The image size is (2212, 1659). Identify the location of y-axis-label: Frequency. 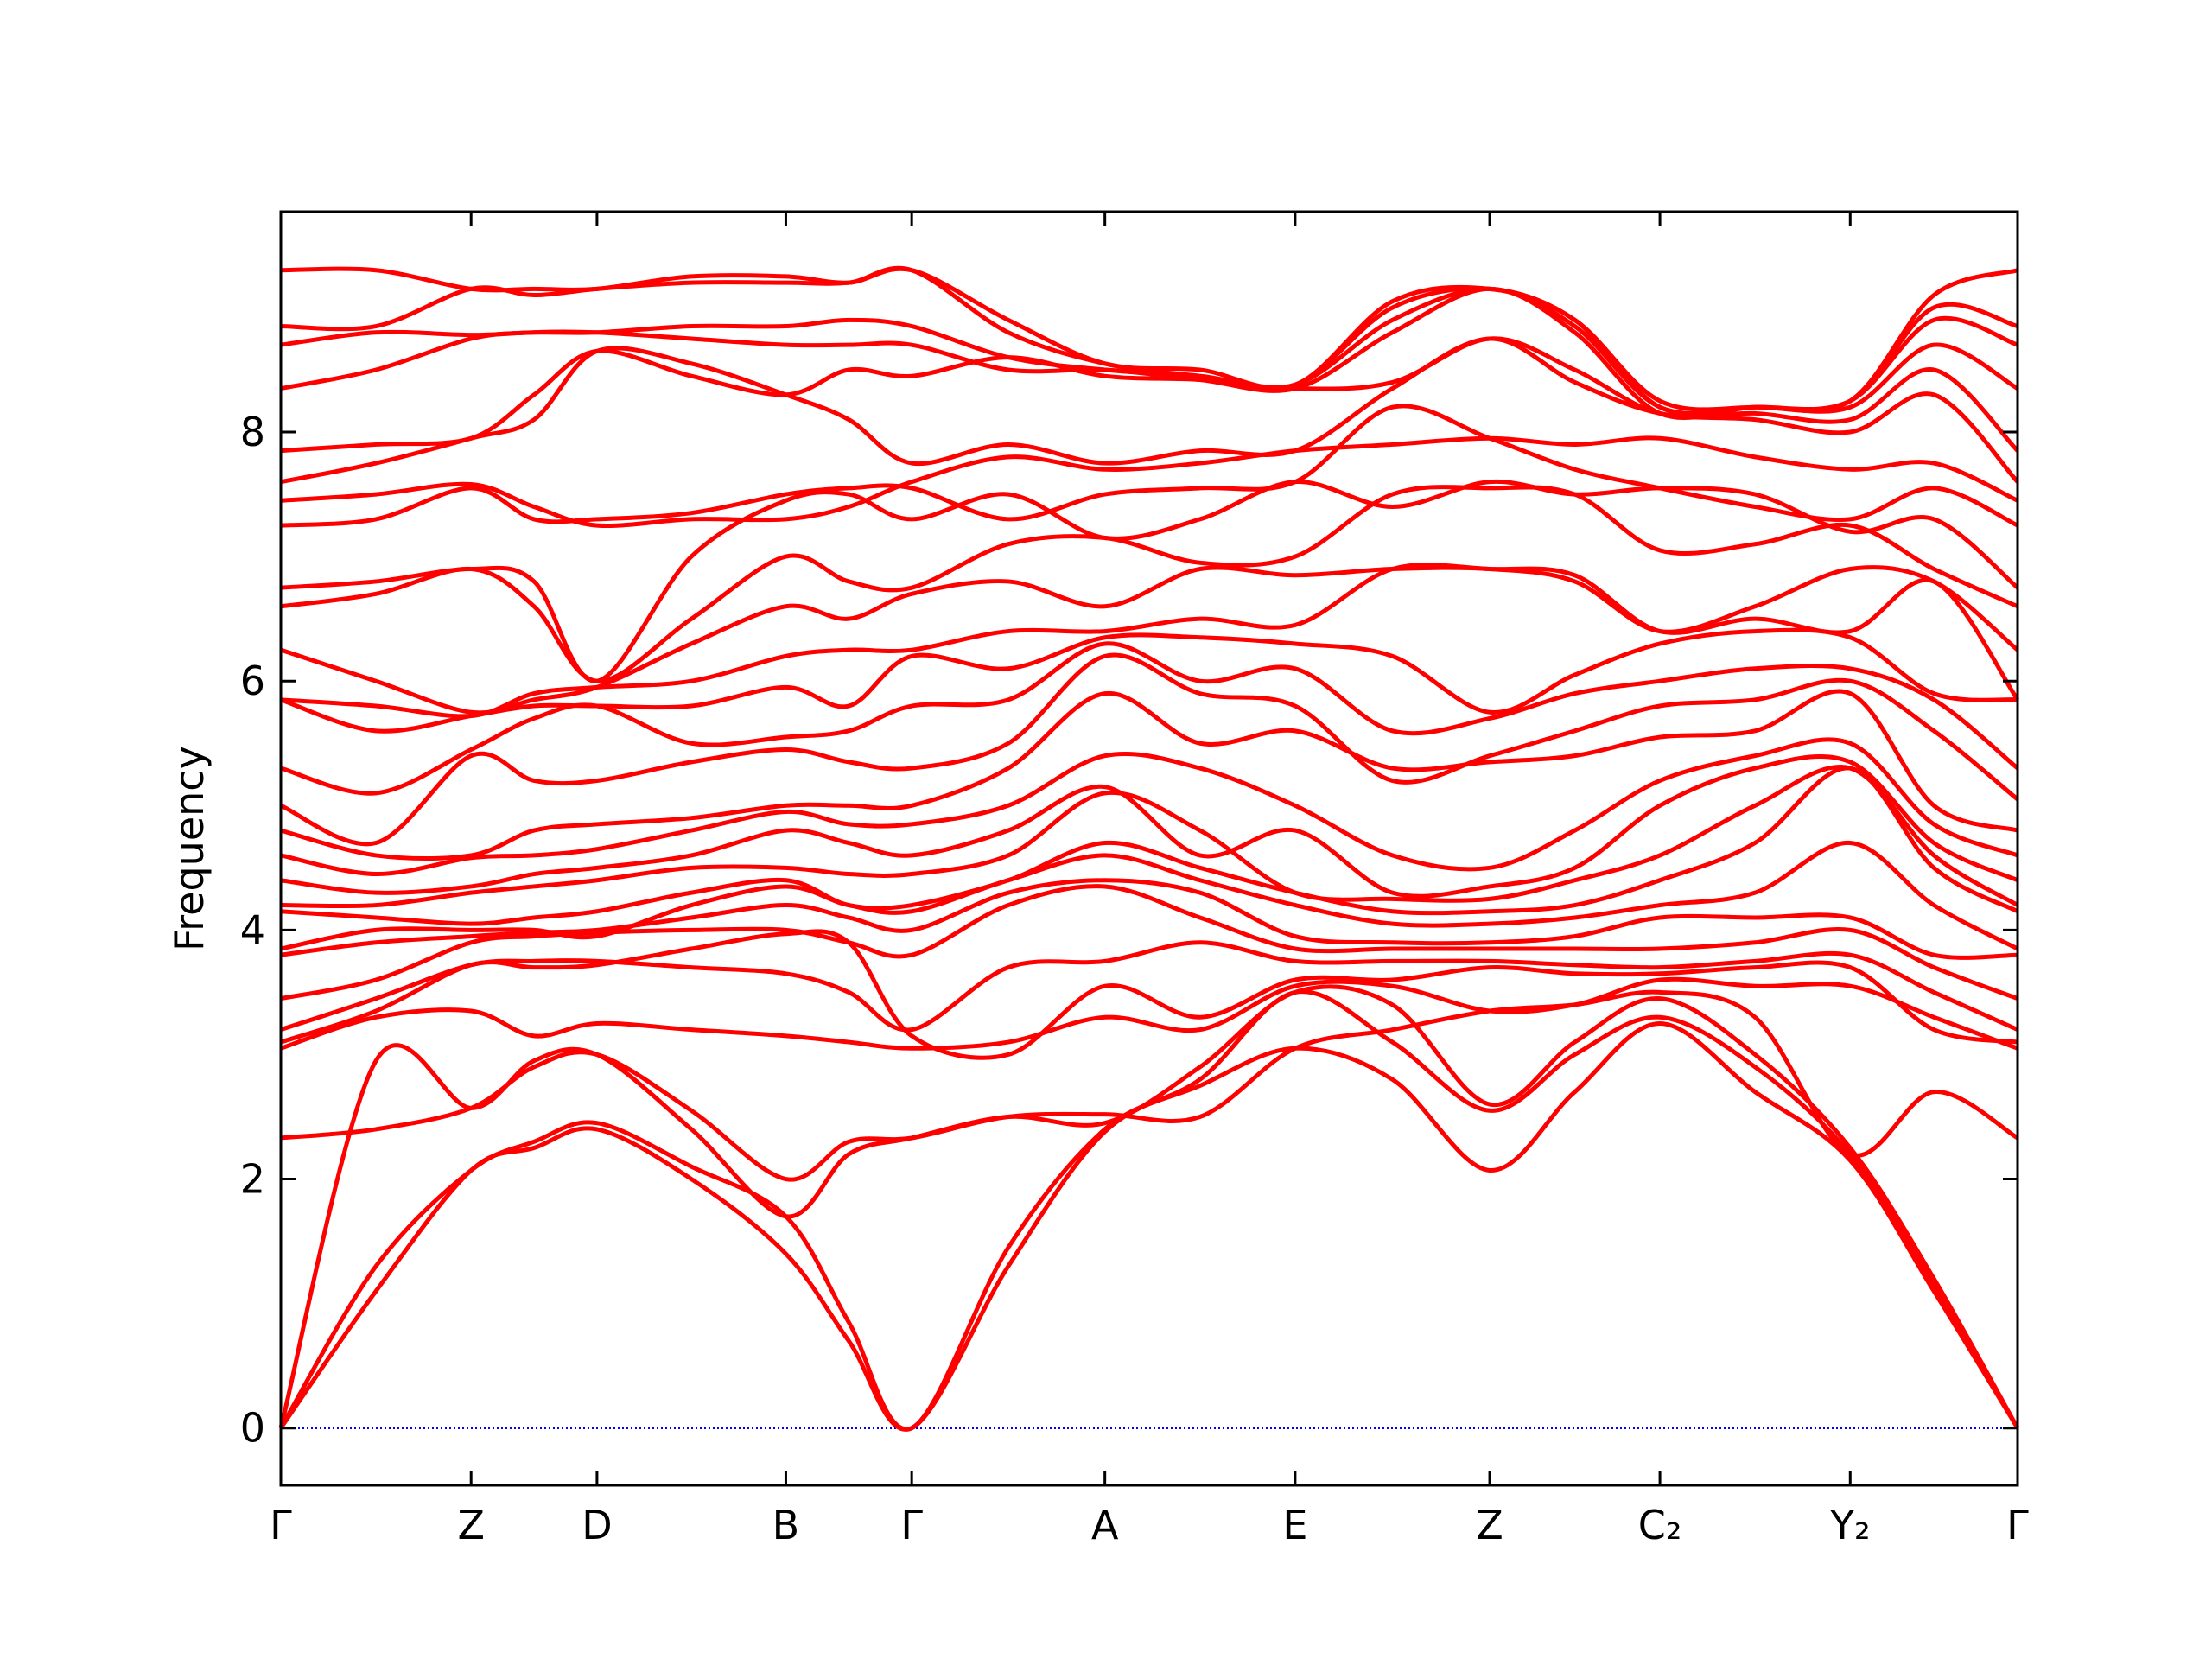
(189, 848).